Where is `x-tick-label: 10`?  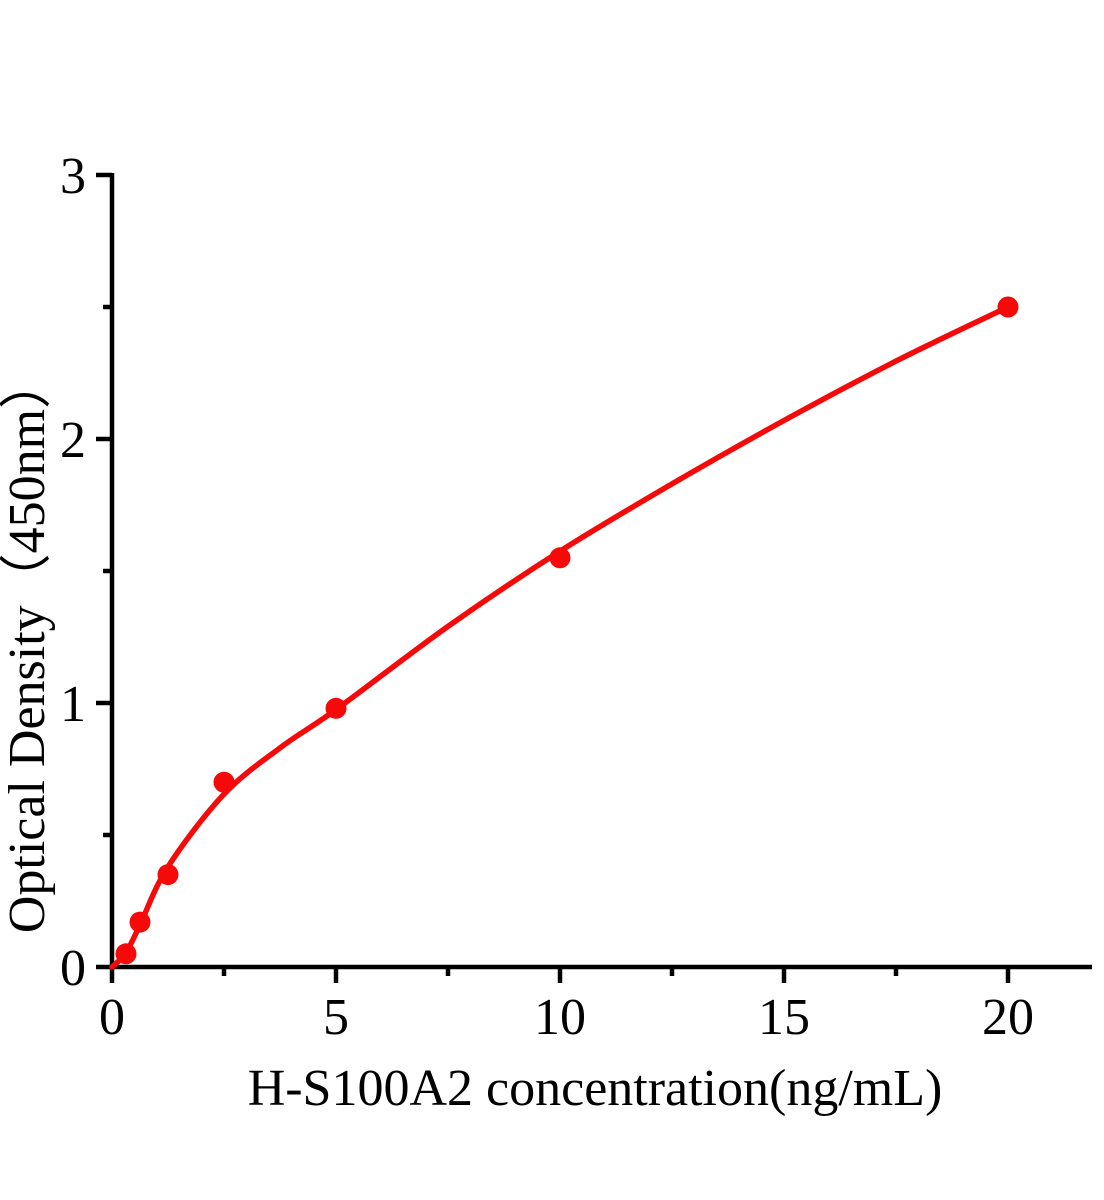 x-tick-label: 10 is located at coordinates (560, 1017).